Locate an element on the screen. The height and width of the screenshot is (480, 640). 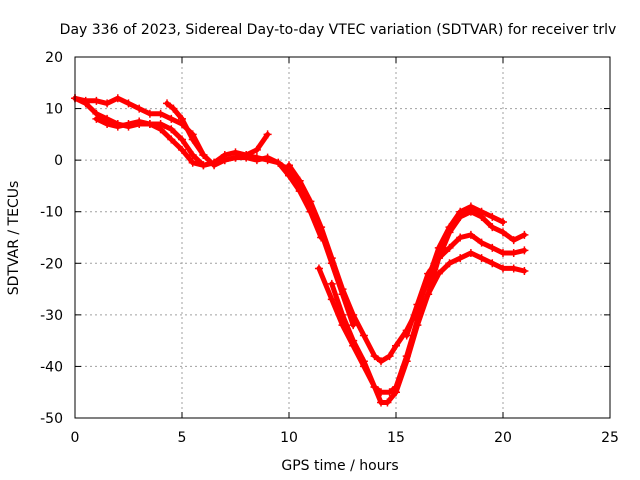
series-pass-h is located at coordinates (465, 285).